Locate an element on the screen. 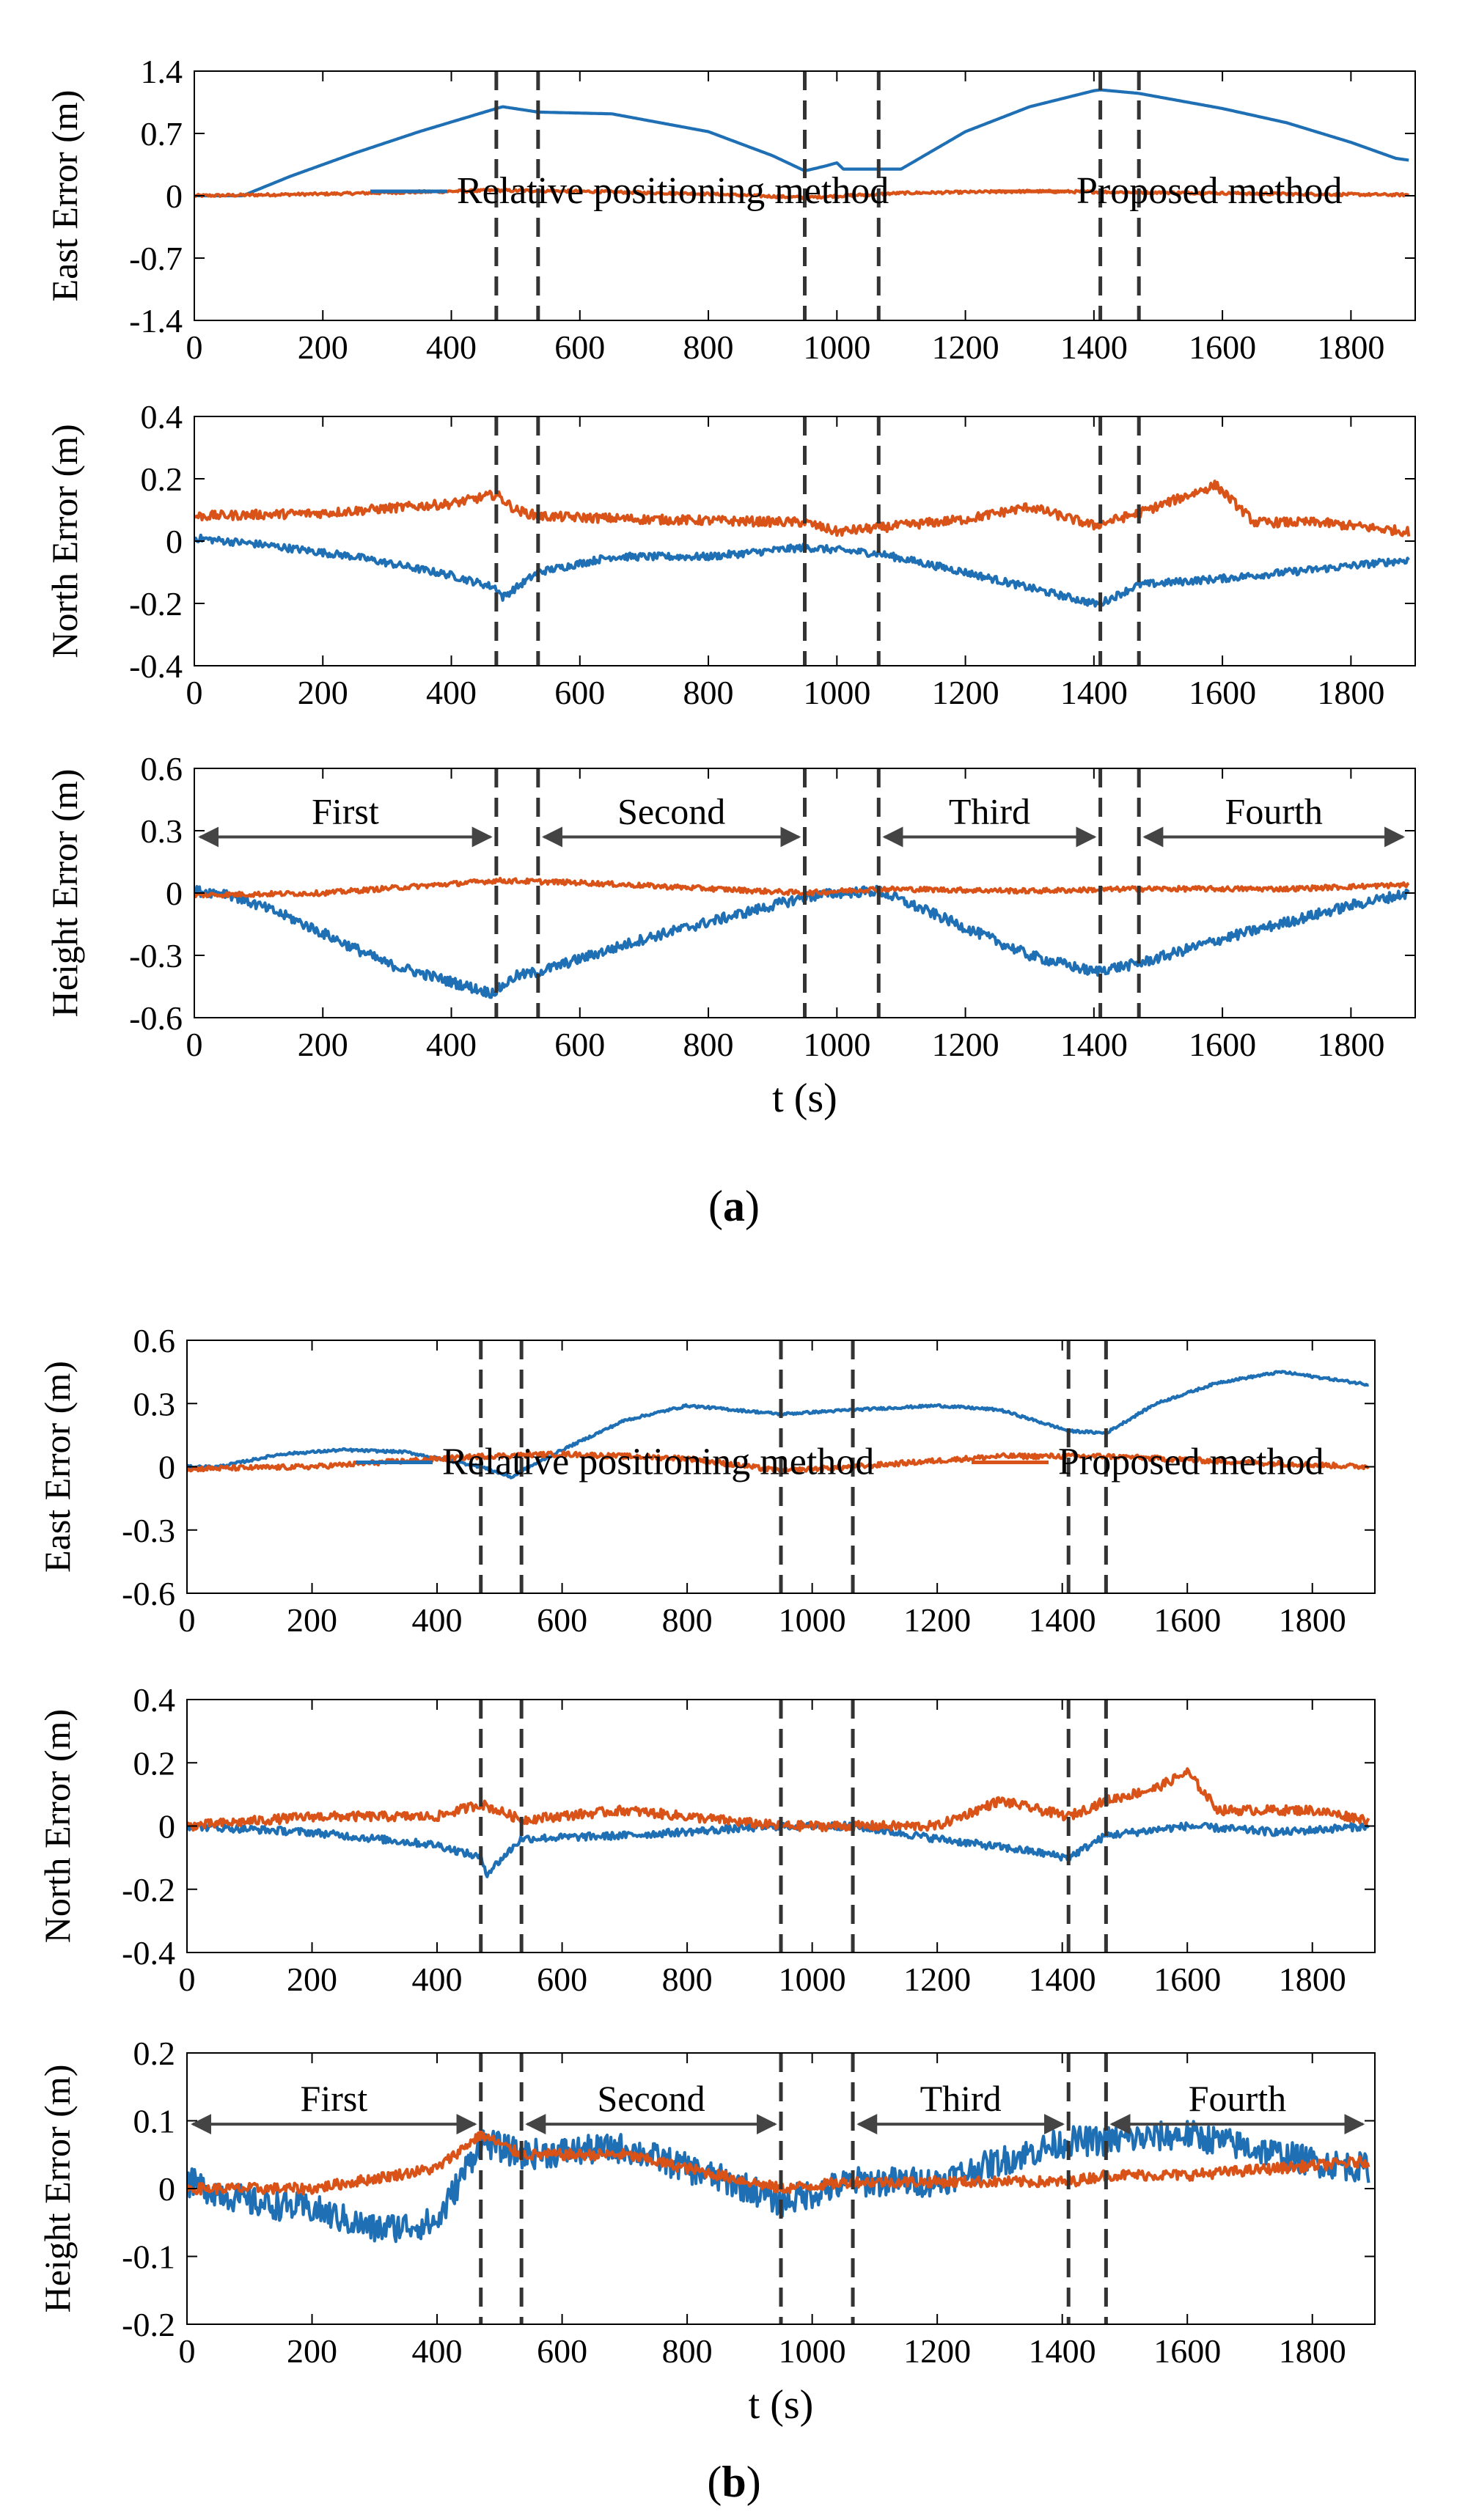  panel-a-chart-0-legend-label-relative: Relative positioning method is located at coordinates (673, 191).